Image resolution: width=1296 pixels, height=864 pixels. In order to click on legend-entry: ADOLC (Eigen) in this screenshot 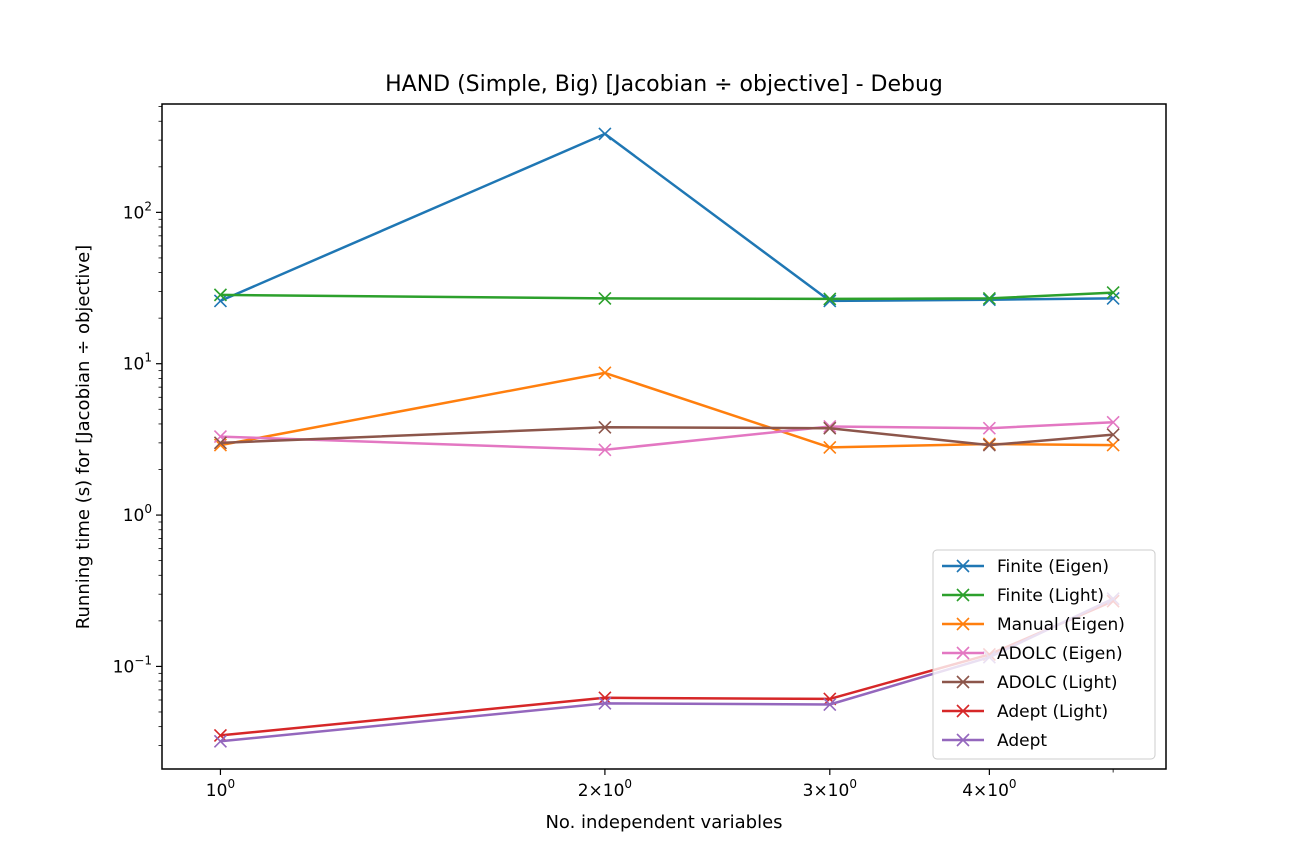, I will do `click(1032, 654)`.